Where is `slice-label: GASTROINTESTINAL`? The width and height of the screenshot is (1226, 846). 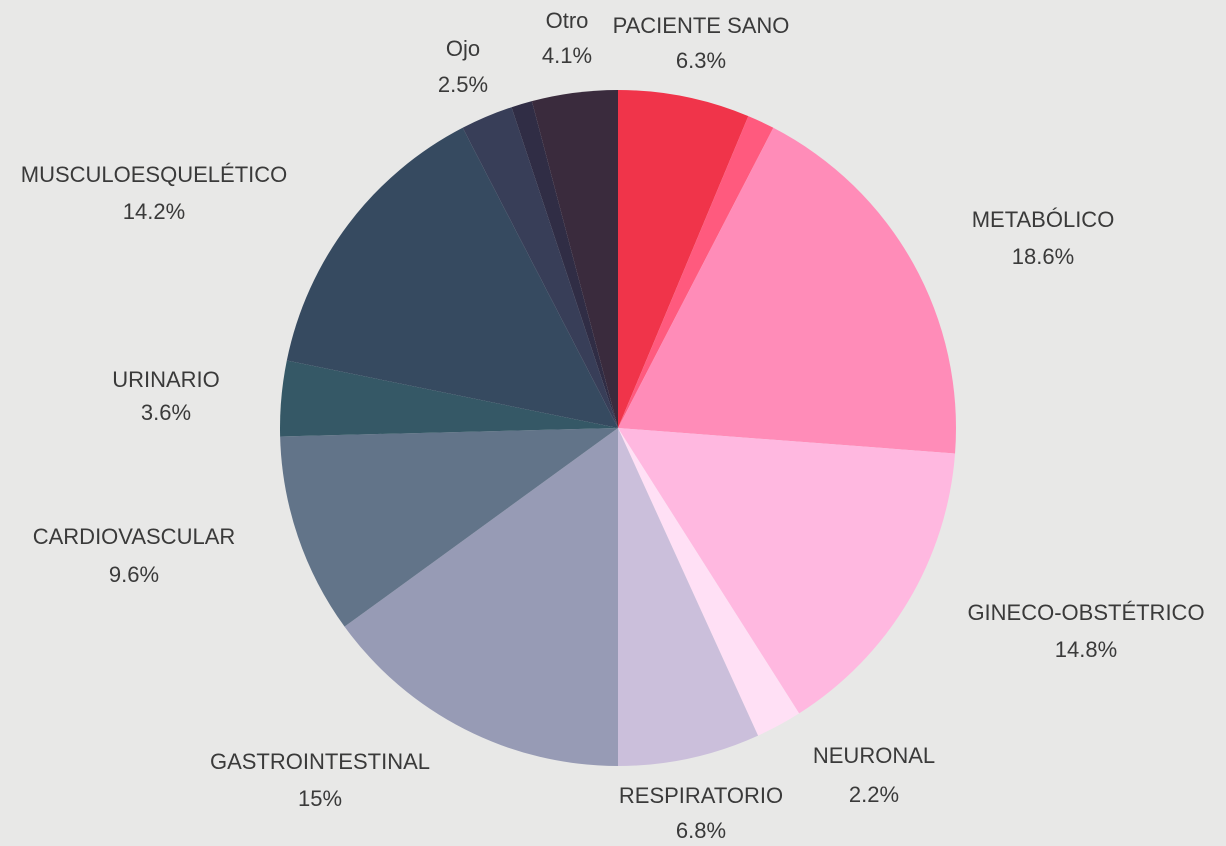
slice-label: GASTROINTESTINAL is located at coordinates (320, 761).